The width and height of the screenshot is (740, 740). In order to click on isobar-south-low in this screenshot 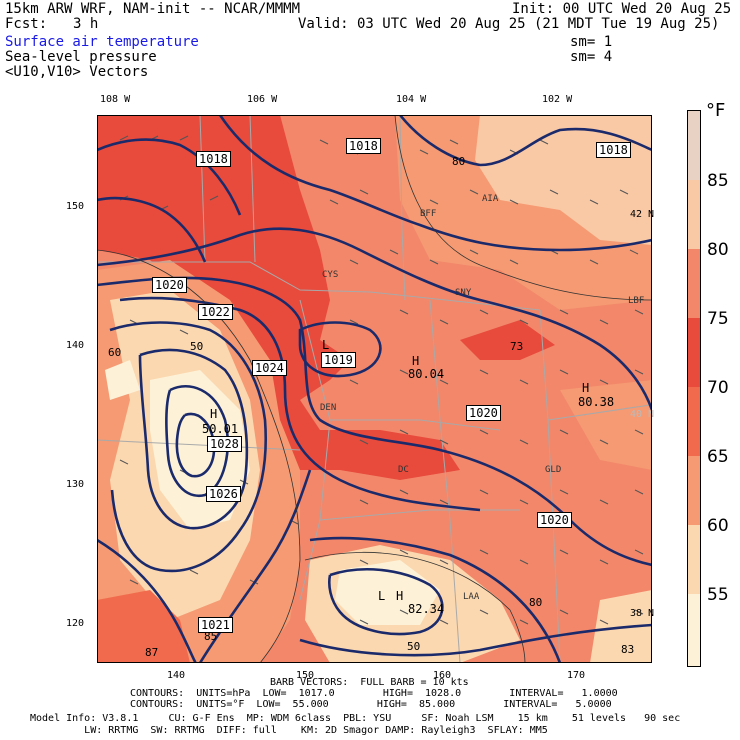, I will do `click(386, 601)`.